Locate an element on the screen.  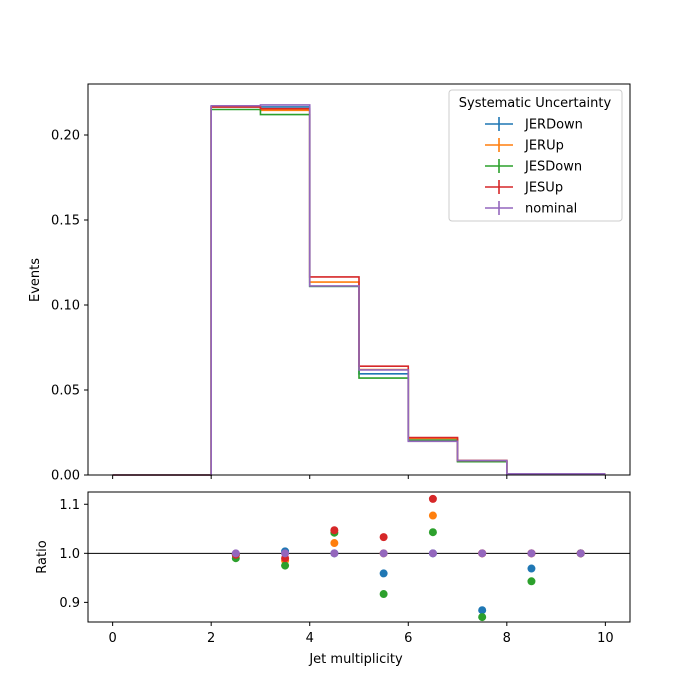
legend-item-nominal: nominal is located at coordinates (531, 209).